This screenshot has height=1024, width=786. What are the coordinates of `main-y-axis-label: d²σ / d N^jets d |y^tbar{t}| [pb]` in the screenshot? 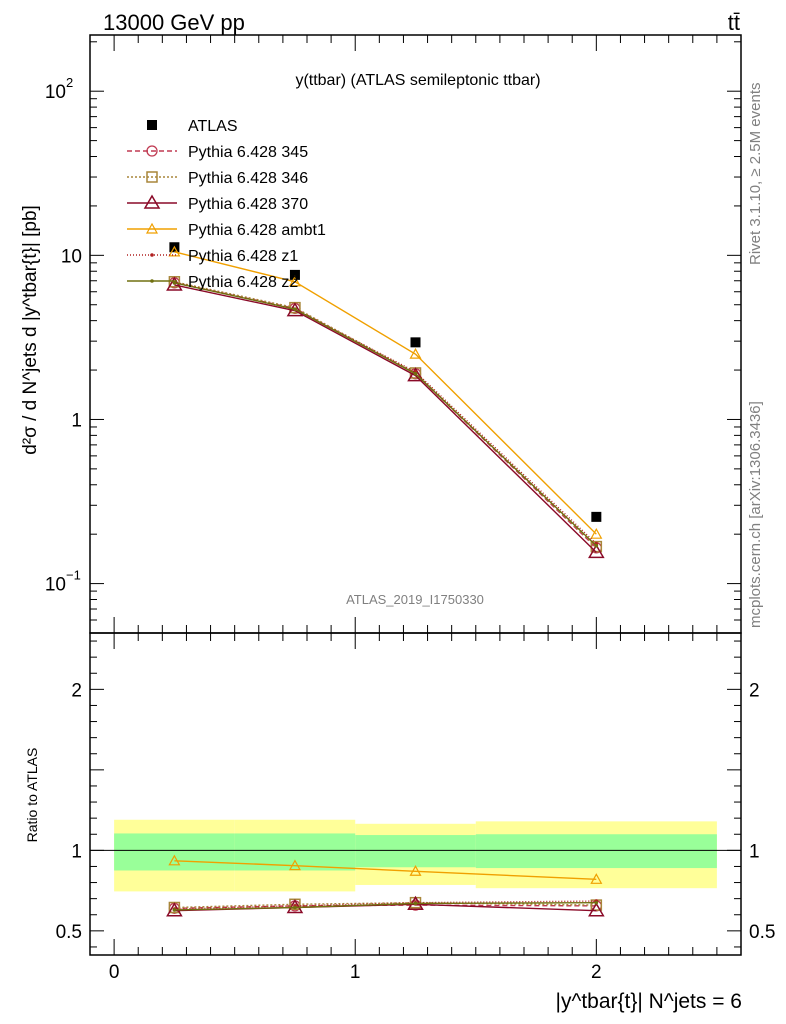 It's located at (30, 330).